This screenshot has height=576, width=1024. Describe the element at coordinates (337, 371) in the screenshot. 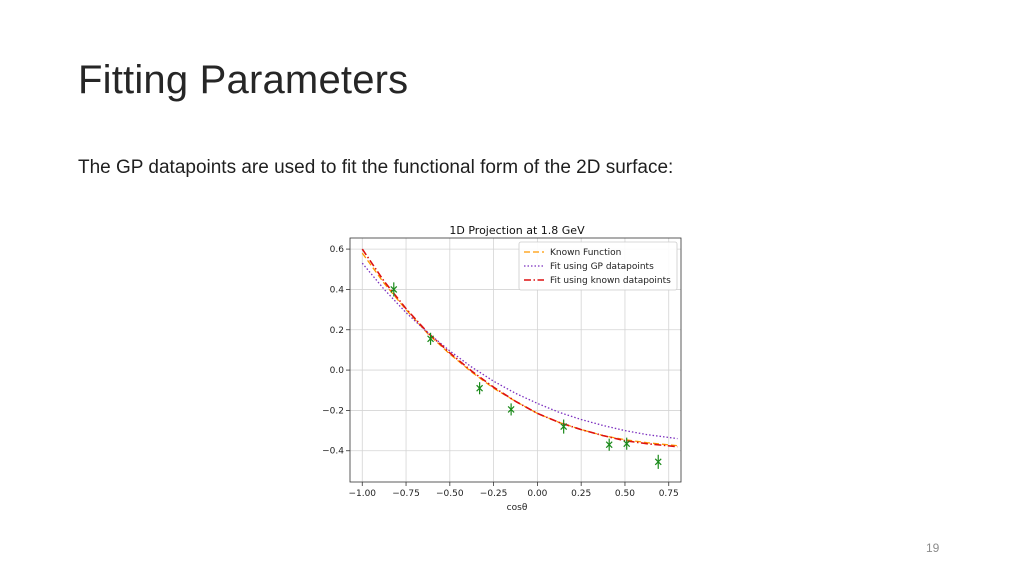

I see `y-tick-label: 0.0` at that location.